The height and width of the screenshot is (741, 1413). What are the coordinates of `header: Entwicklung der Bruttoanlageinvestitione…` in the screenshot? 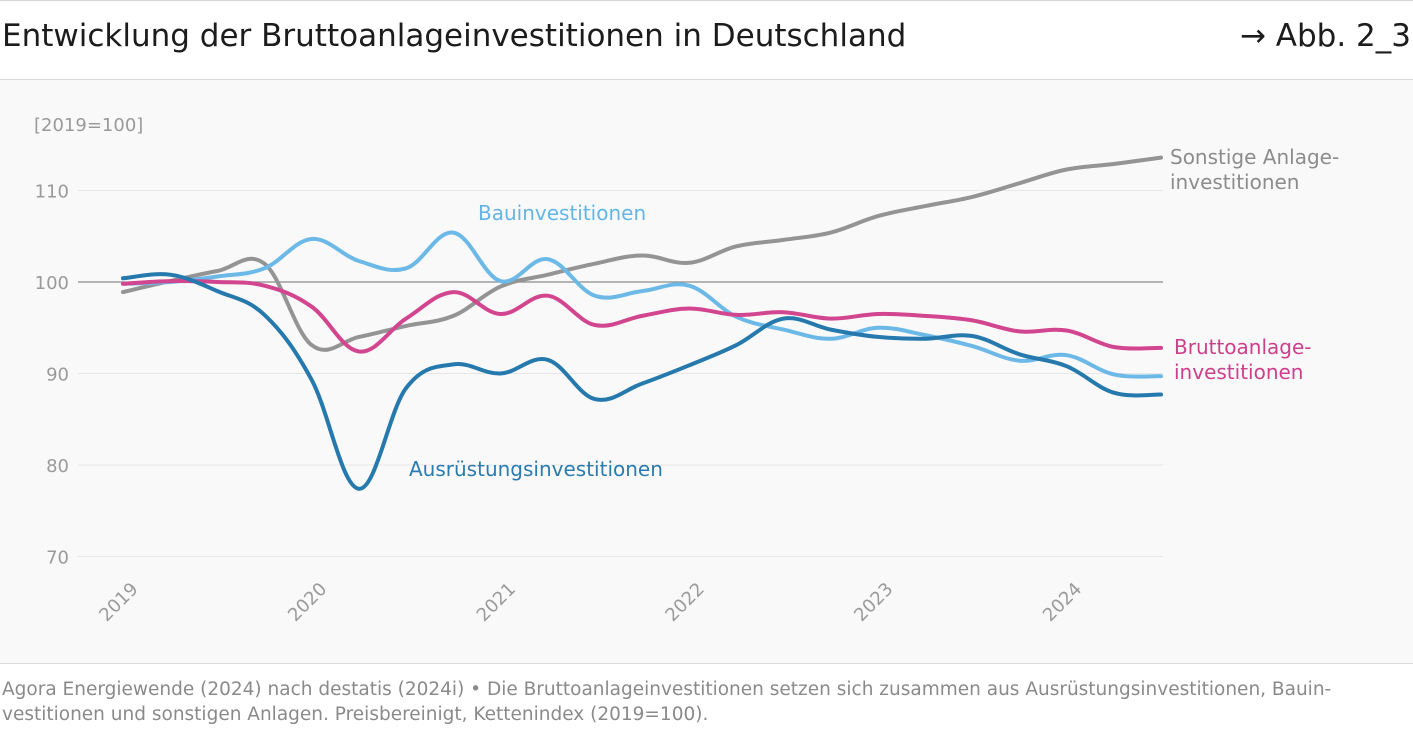 It's located at (706, 40).